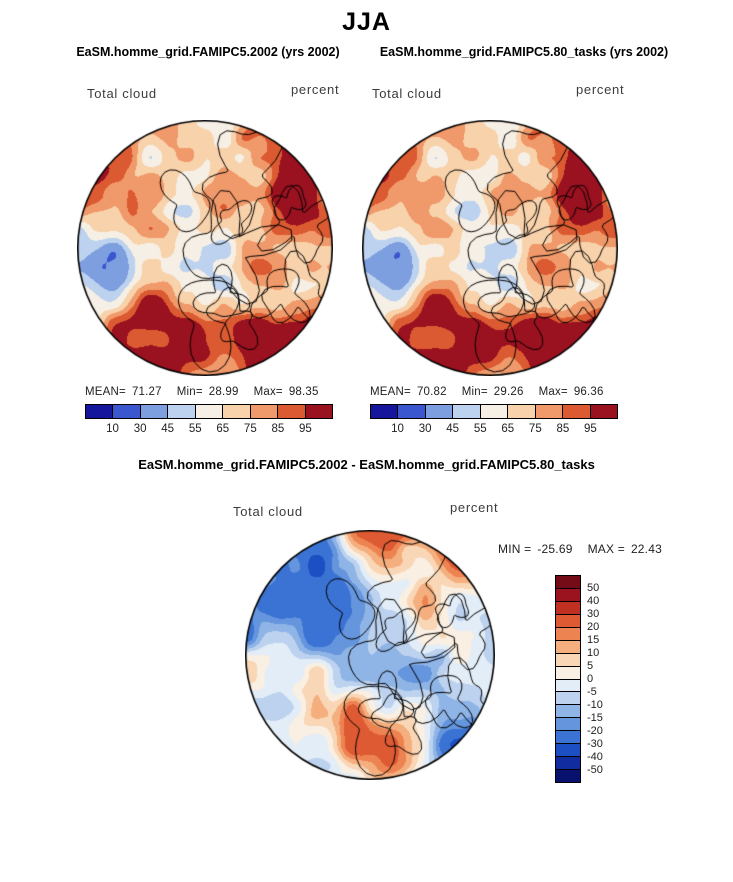 The image size is (733, 882). I want to click on colorbar-tick-labels: 50 40 30 20 15 10 5 0 -5 -10 -15 -20 -30 -40 -50, so click(603, 679).